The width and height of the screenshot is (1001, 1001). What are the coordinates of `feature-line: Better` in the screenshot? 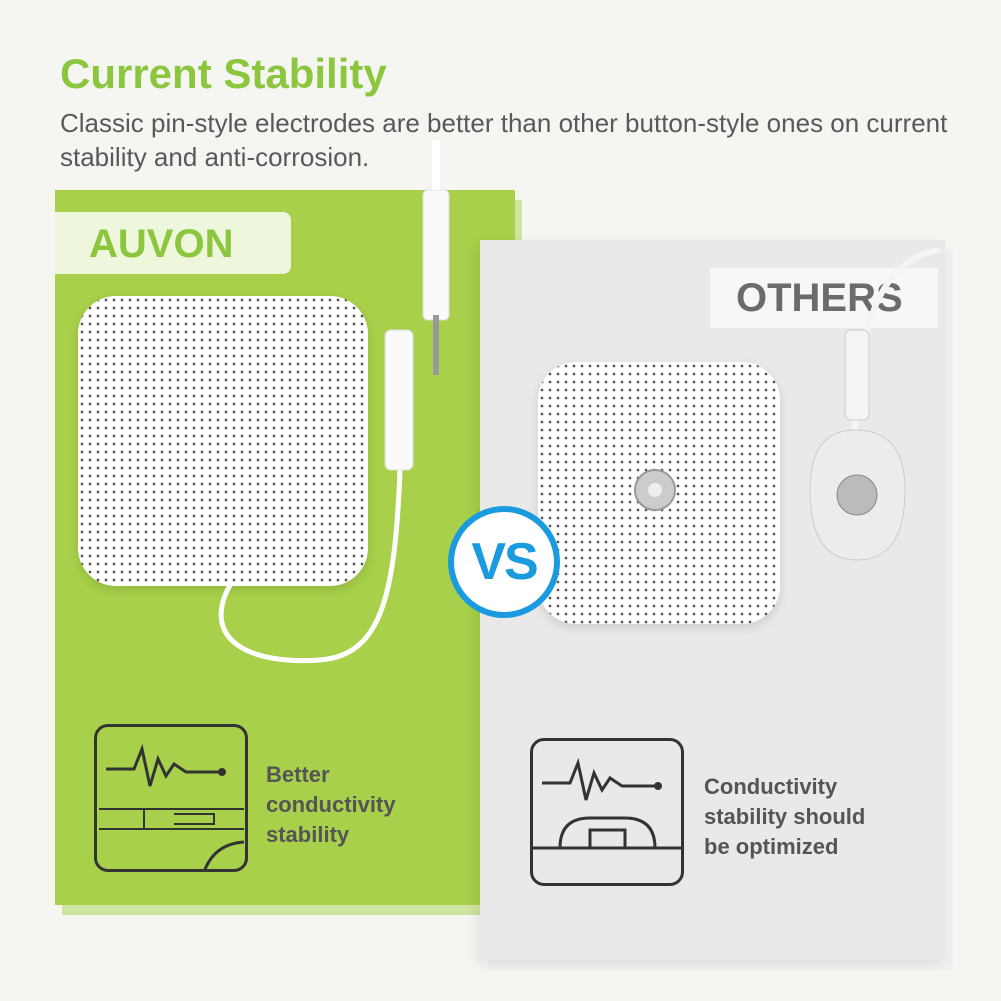 It's located at (298, 774).